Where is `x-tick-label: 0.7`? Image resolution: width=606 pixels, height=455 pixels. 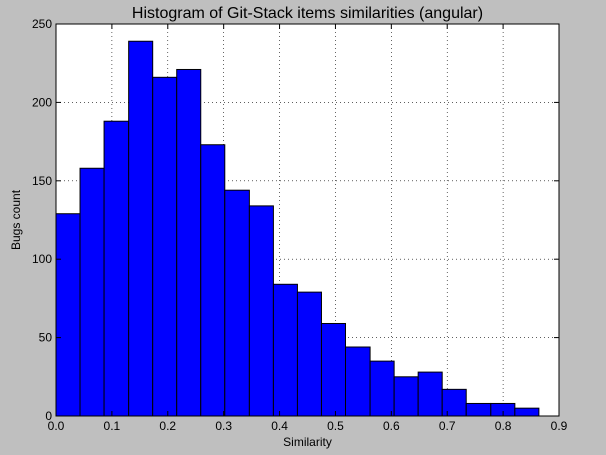 x-tick-label: 0.7 is located at coordinates (447, 426).